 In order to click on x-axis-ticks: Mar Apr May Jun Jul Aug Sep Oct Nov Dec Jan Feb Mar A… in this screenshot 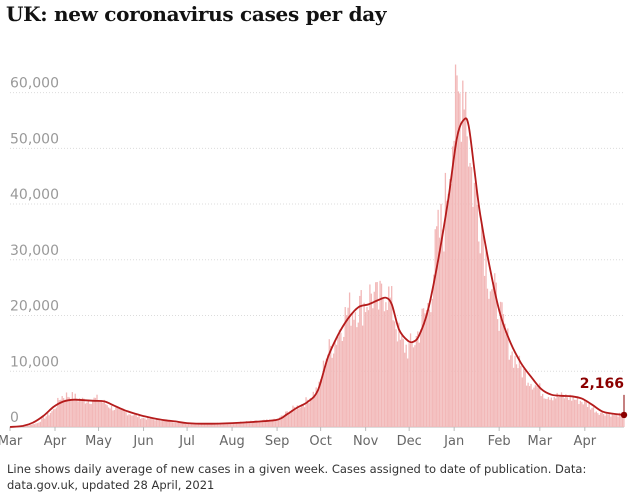, I will do `click(298, 438)`.